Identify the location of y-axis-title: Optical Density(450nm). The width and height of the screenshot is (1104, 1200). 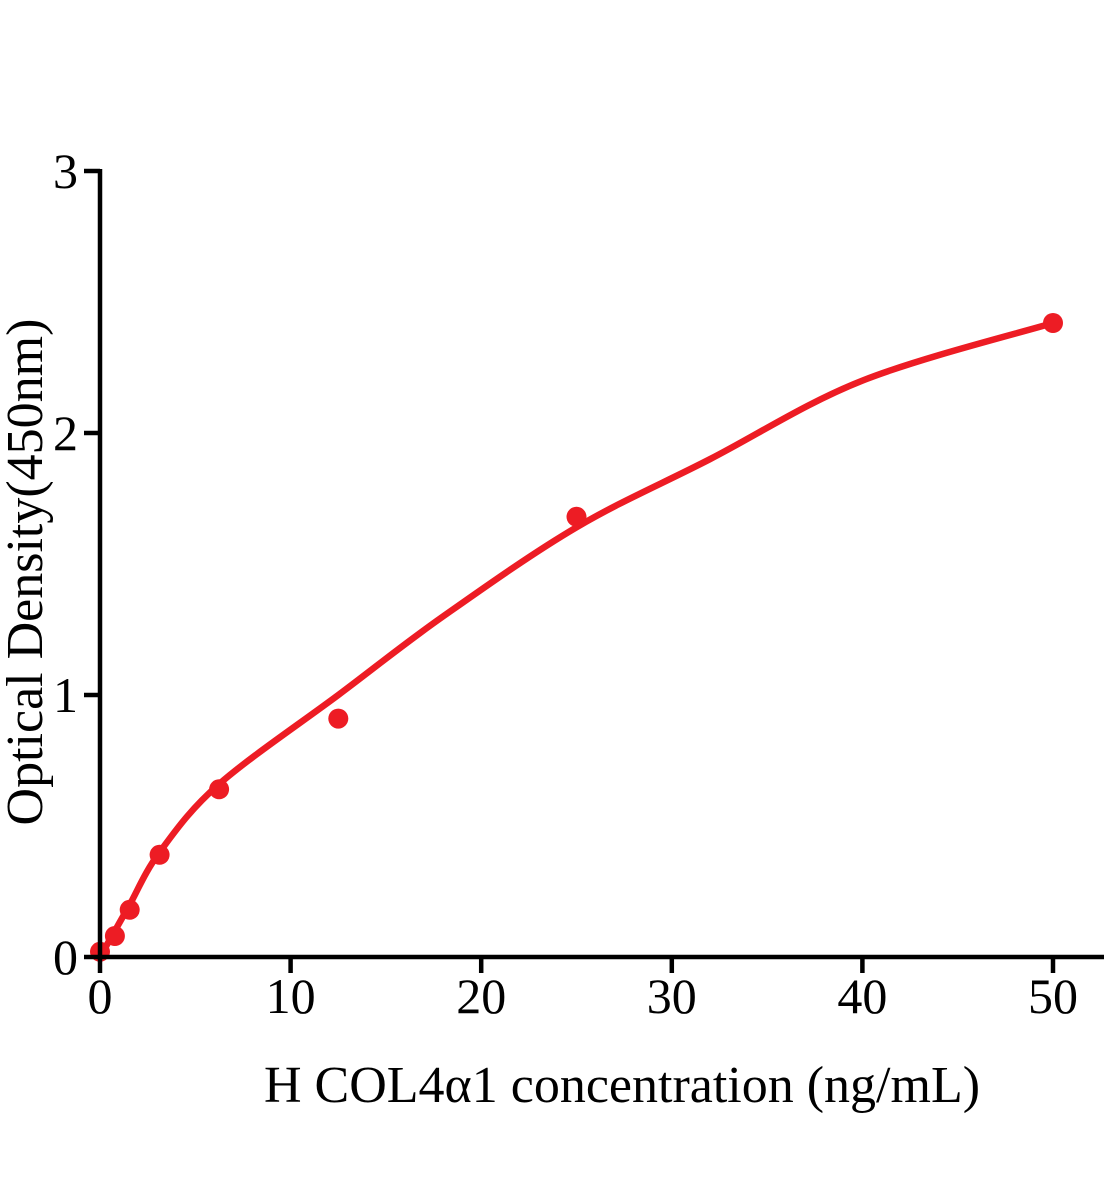
(27, 572).